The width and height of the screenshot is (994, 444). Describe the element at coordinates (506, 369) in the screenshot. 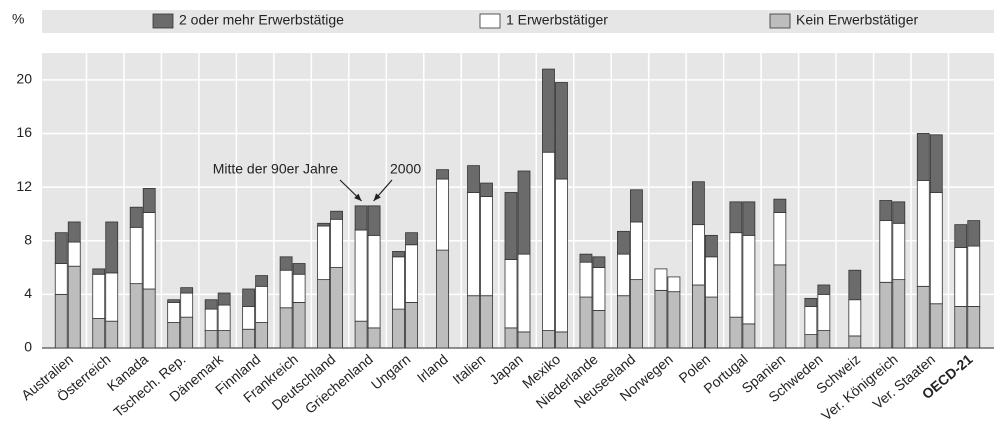

I see `x-tick-label: Japan` at that location.